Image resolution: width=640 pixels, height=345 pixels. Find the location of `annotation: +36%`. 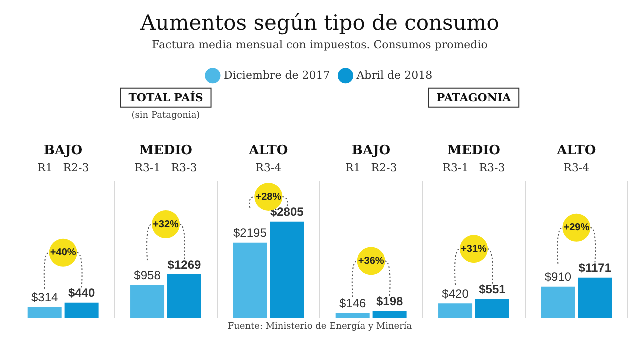

annotation: +36% is located at coordinates (371, 261).